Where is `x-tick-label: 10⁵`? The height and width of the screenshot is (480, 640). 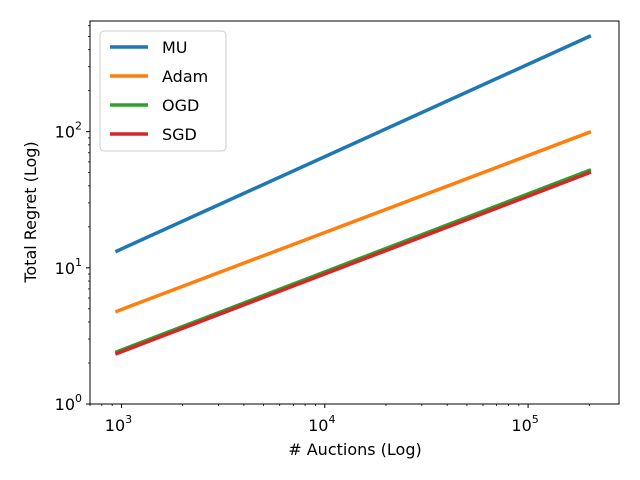
x-tick-label: 10⁵ is located at coordinates (524, 424).